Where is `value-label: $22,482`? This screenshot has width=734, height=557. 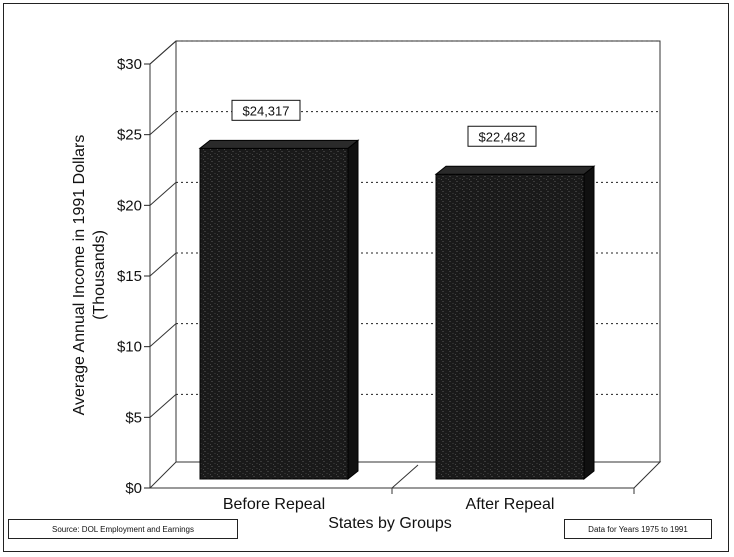 value-label: $22,482 is located at coordinates (502, 136).